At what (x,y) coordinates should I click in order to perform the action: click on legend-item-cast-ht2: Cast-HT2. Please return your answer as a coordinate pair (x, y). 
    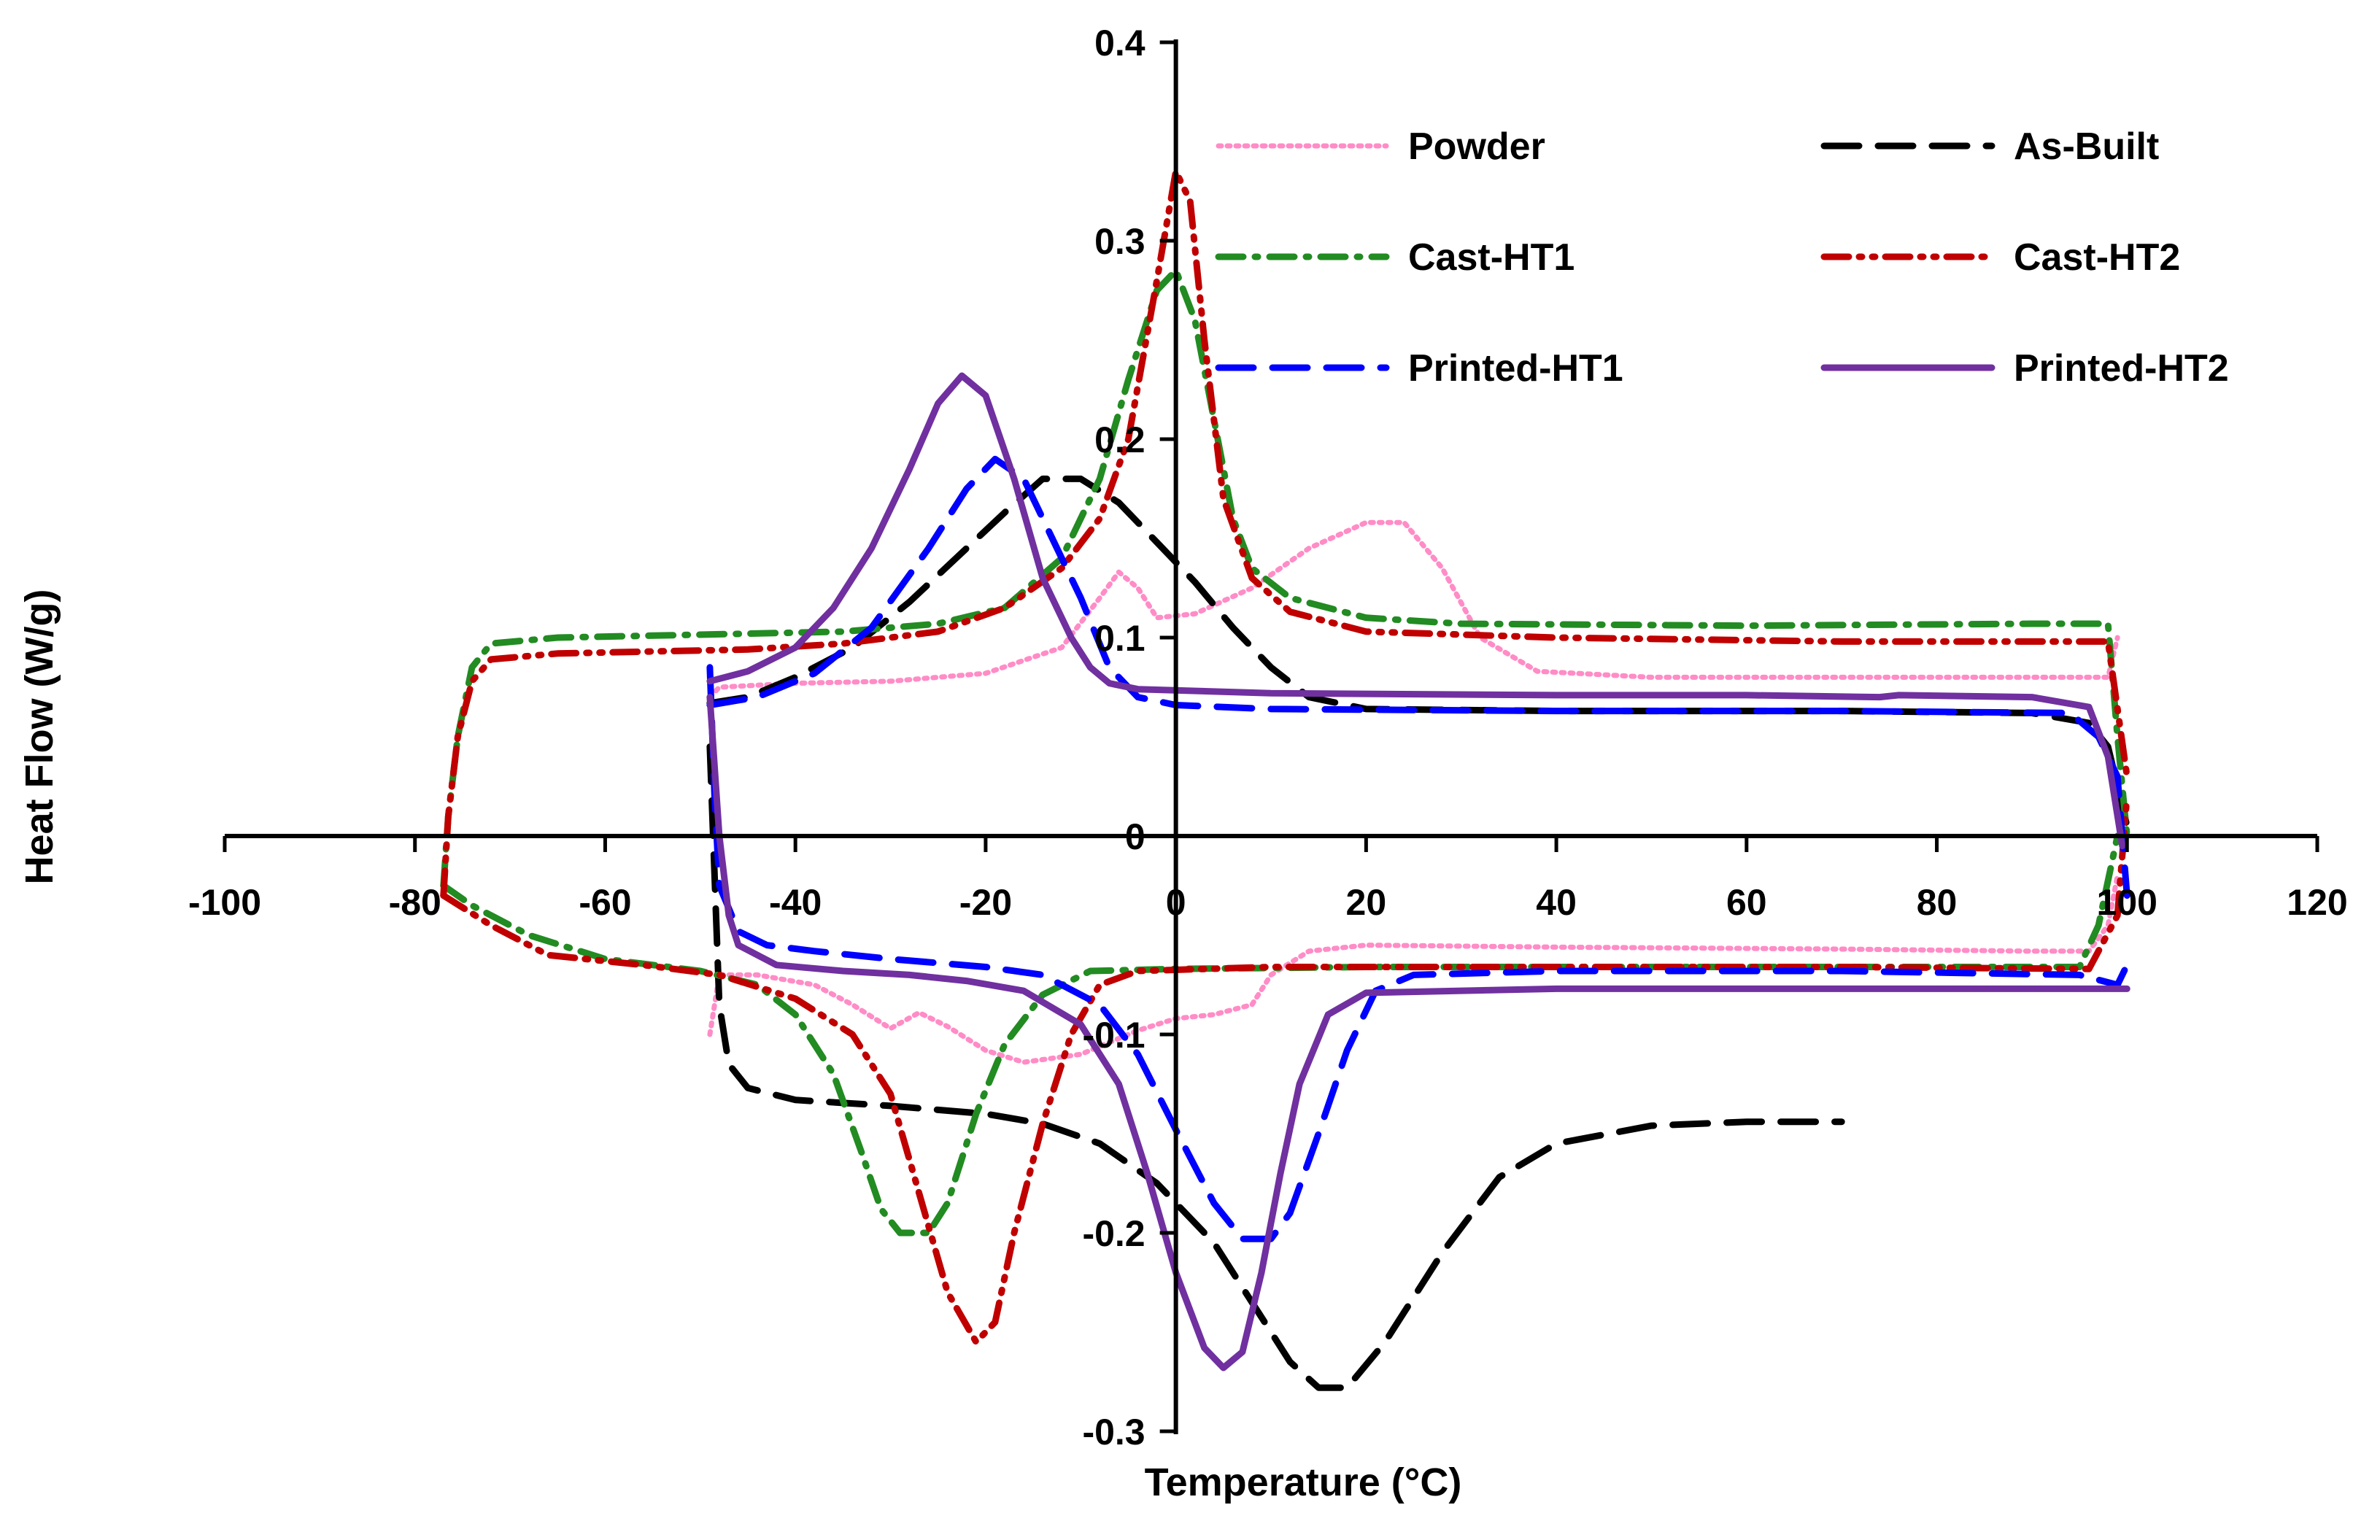
    Looking at the image, I should click on (2000, 257).